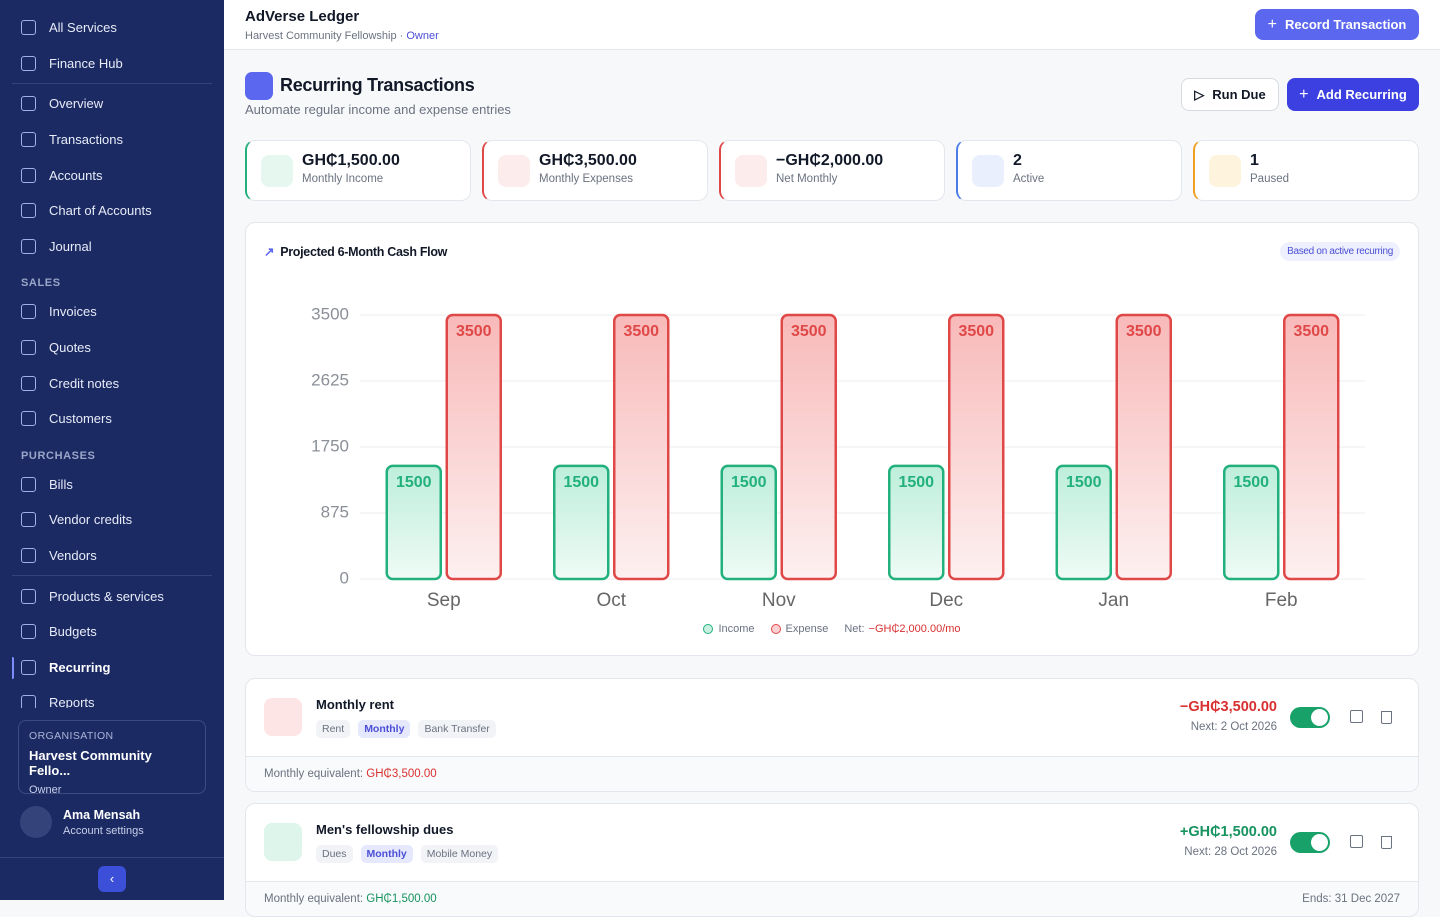 The width and height of the screenshot is (1440, 917). I want to click on next-date: Next: 28 Oct 2026, so click(1230, 852).